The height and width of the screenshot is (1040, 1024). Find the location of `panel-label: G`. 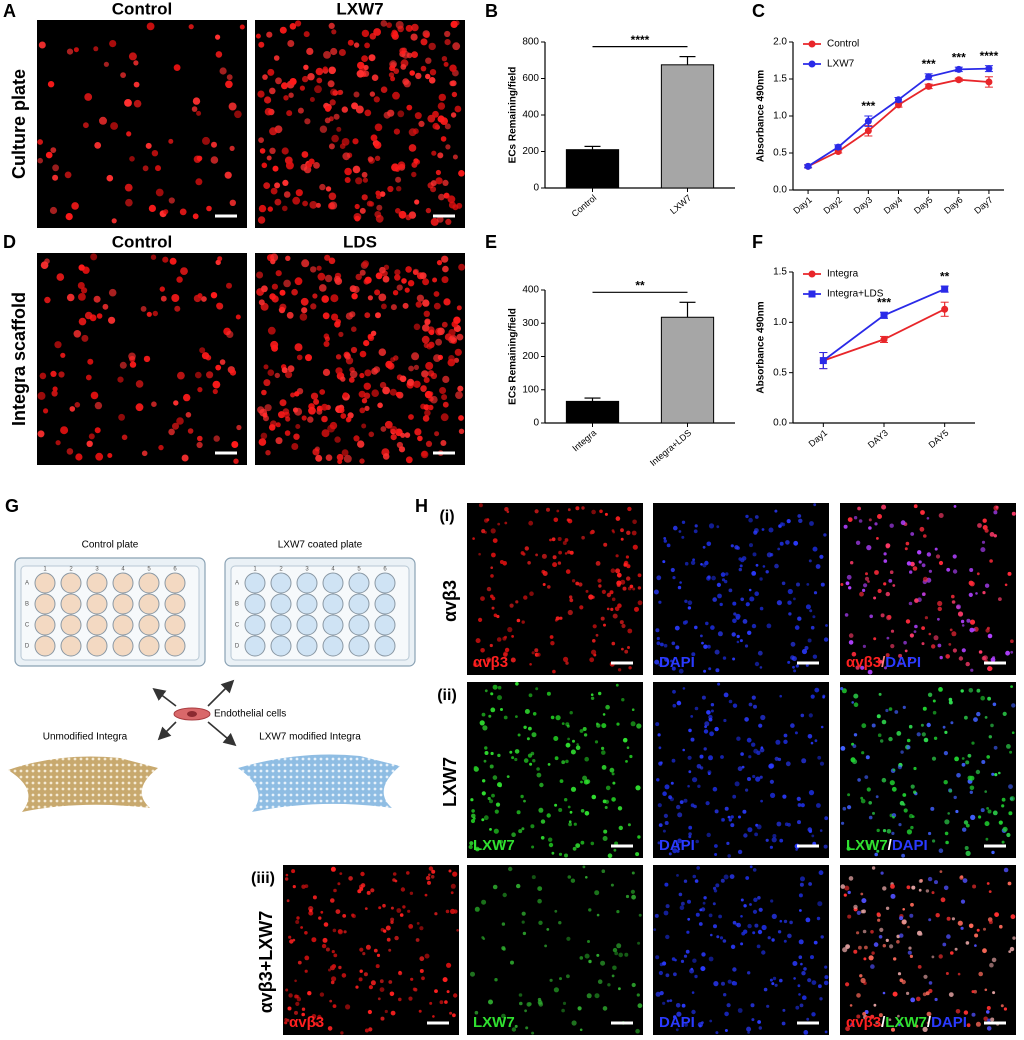

panel-label: G is located at coordinates (12, 506).